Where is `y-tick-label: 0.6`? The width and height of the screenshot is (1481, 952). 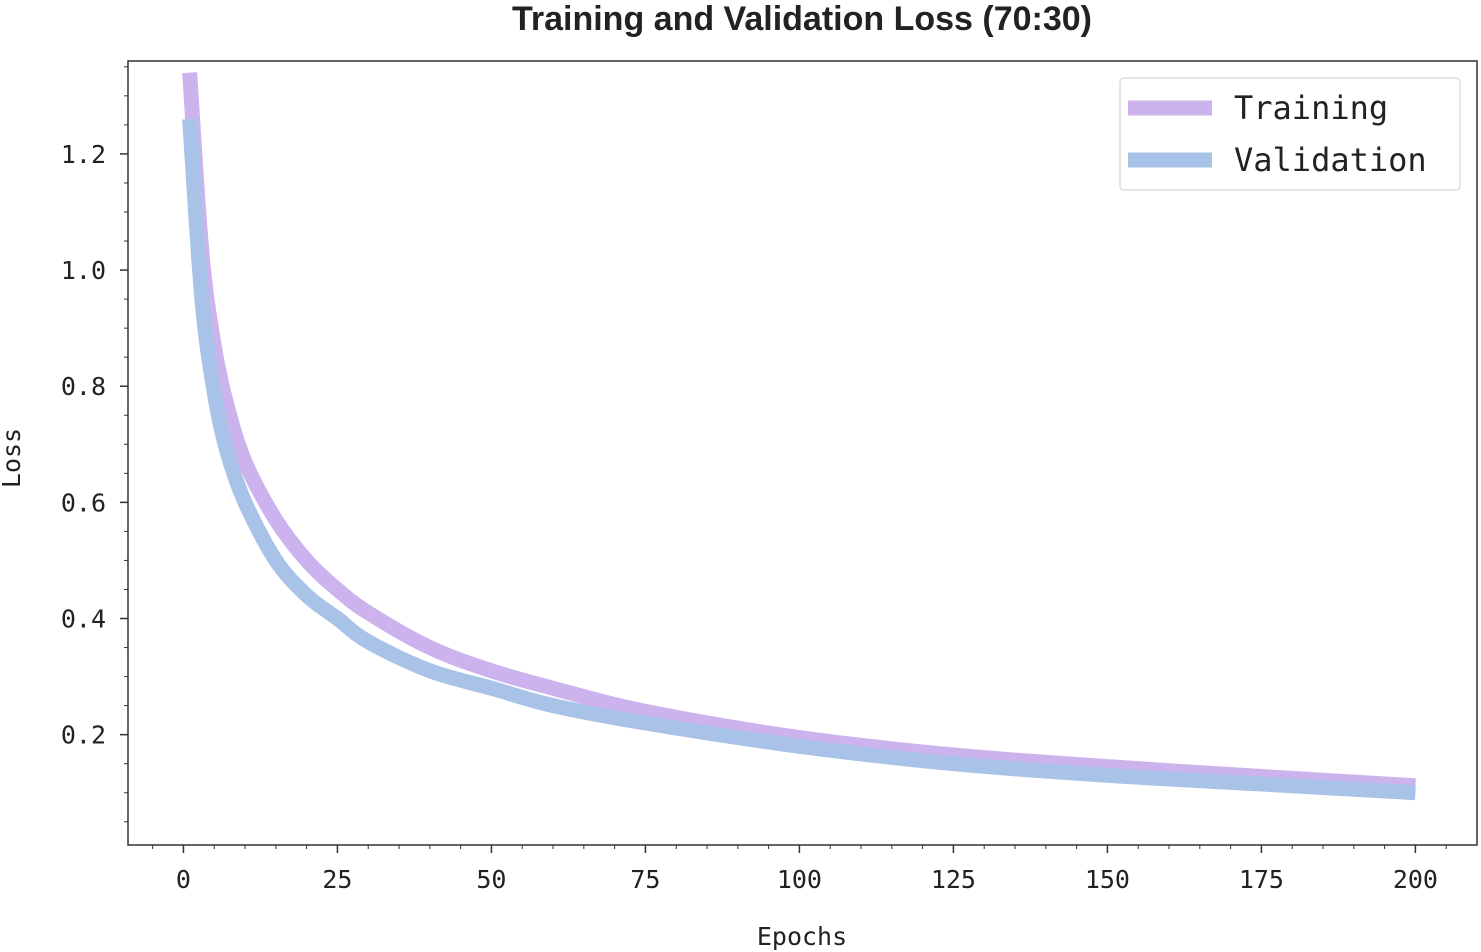
y-tick-label: 0.6 is located at coordinates (83, 502).